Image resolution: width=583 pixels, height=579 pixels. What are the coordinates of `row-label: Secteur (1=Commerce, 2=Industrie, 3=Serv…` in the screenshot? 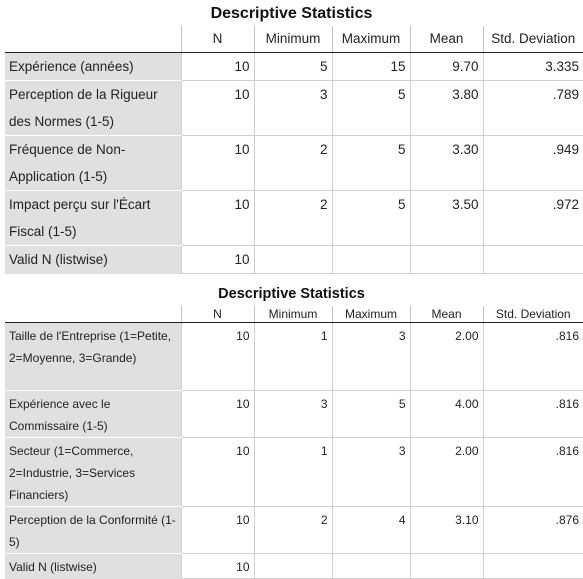 It's located at (93, 472).